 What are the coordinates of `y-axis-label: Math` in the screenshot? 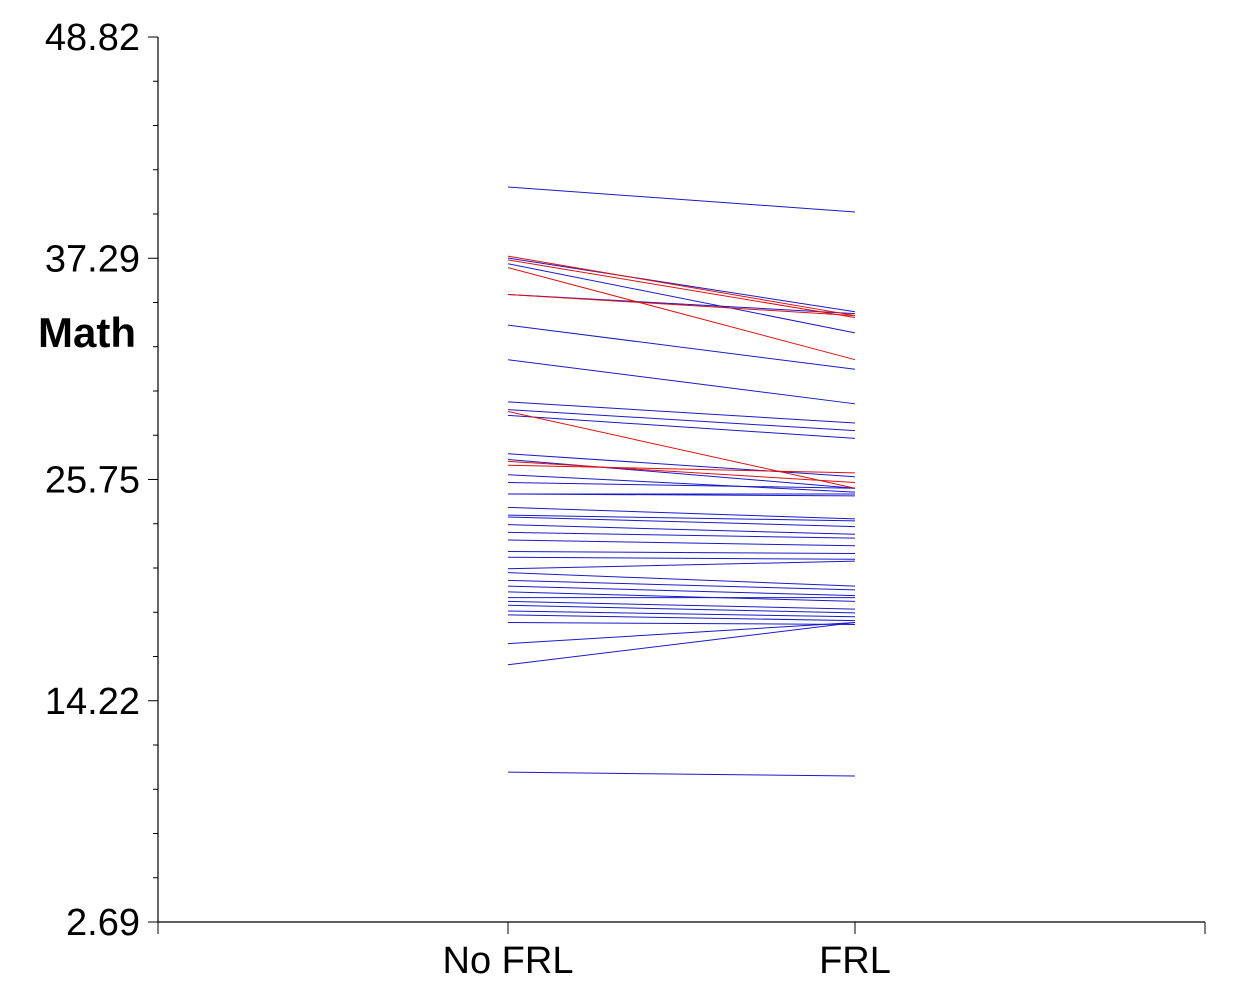 It's located at (87, 332).